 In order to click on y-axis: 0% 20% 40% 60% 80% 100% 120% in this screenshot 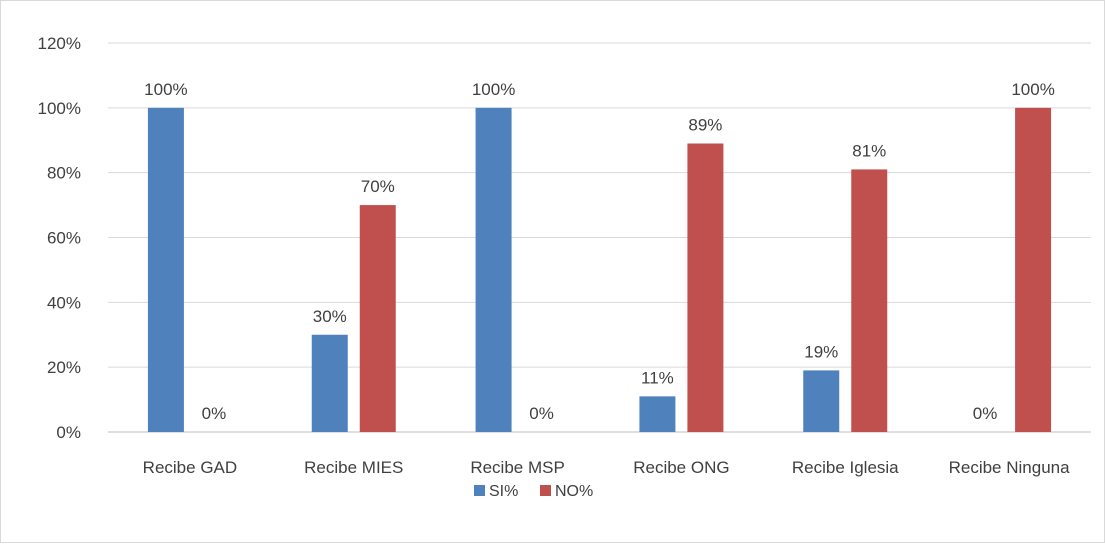, I will do `click(59, 238)`.